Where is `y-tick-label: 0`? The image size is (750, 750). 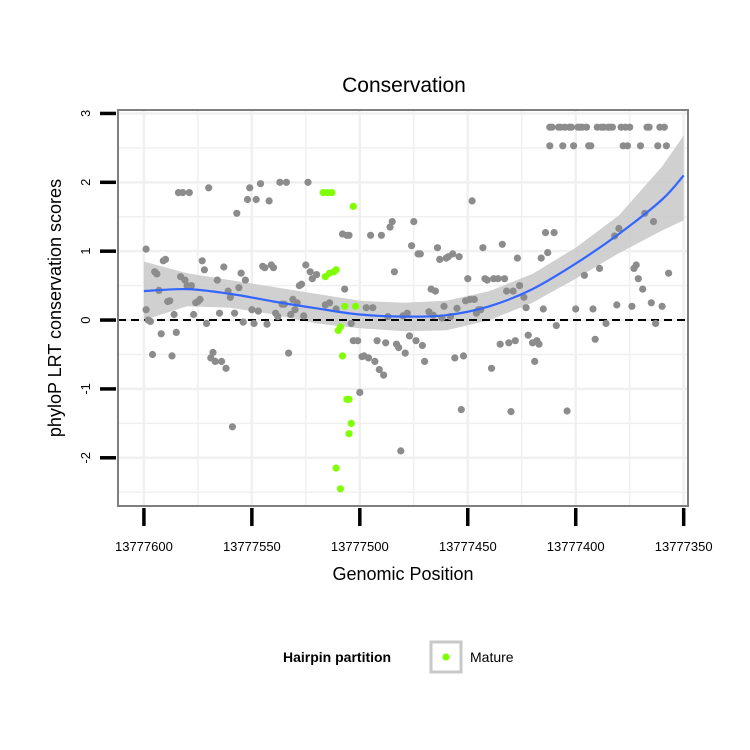
y-tick-label: 0 is located at coordinates (85, 319).